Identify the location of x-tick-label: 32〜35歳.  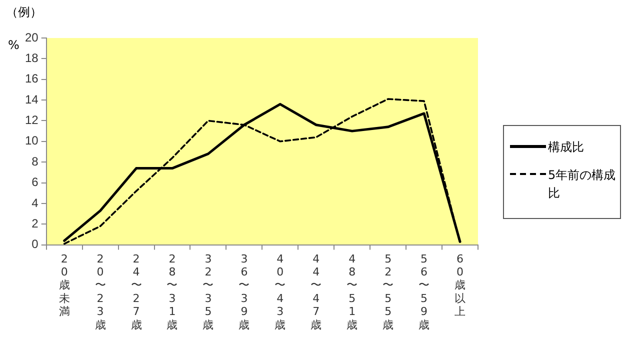
(208, 292).